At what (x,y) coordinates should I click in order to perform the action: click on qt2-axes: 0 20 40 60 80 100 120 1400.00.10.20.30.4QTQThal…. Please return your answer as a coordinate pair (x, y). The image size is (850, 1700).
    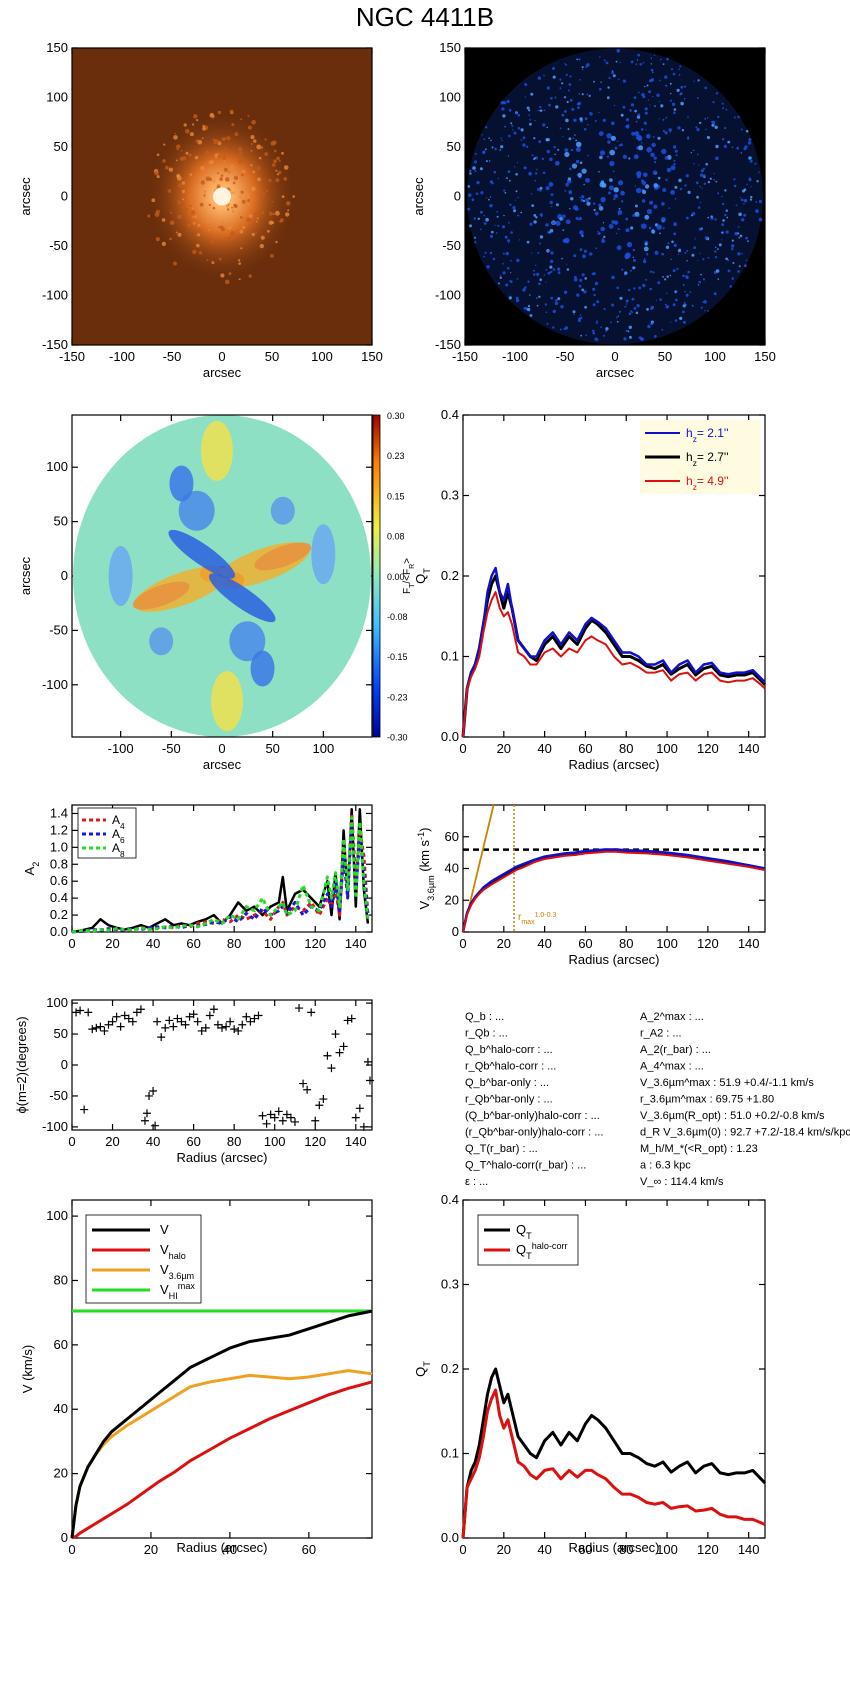
    Looking at the image, I should click on (590, 1374).